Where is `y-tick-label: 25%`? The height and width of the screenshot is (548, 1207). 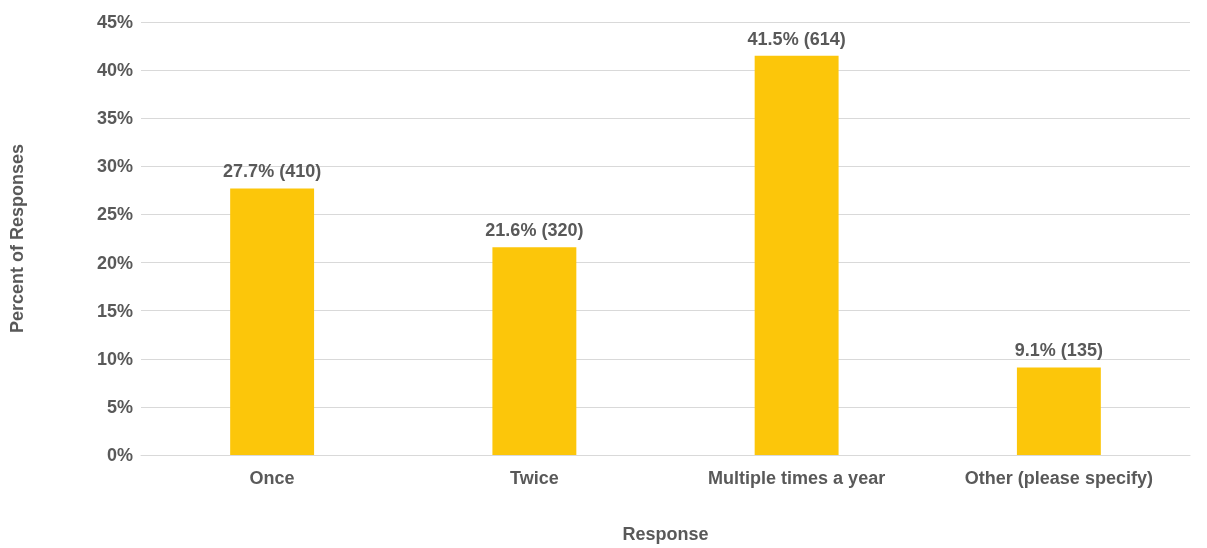 y-tick-label: 25% is located at coordinates (114, 214).